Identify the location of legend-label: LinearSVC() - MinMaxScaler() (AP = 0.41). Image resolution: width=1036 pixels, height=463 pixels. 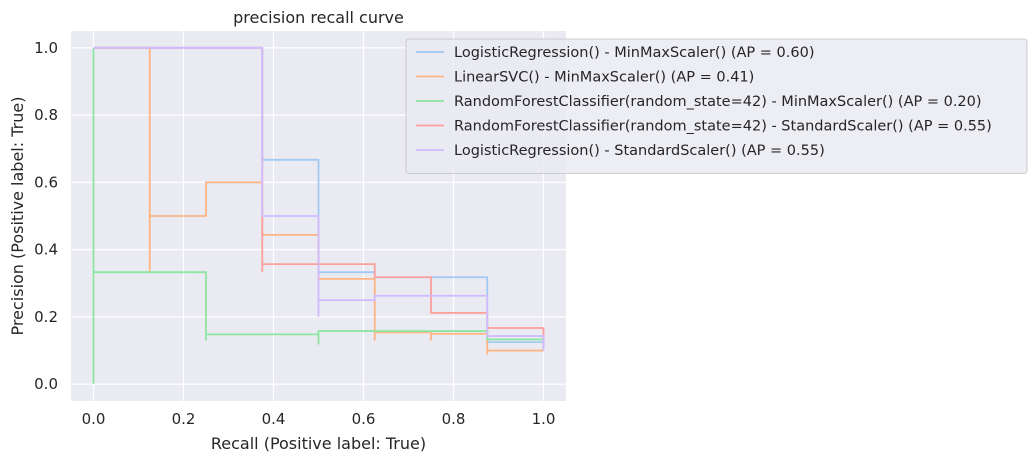
(604, 78).